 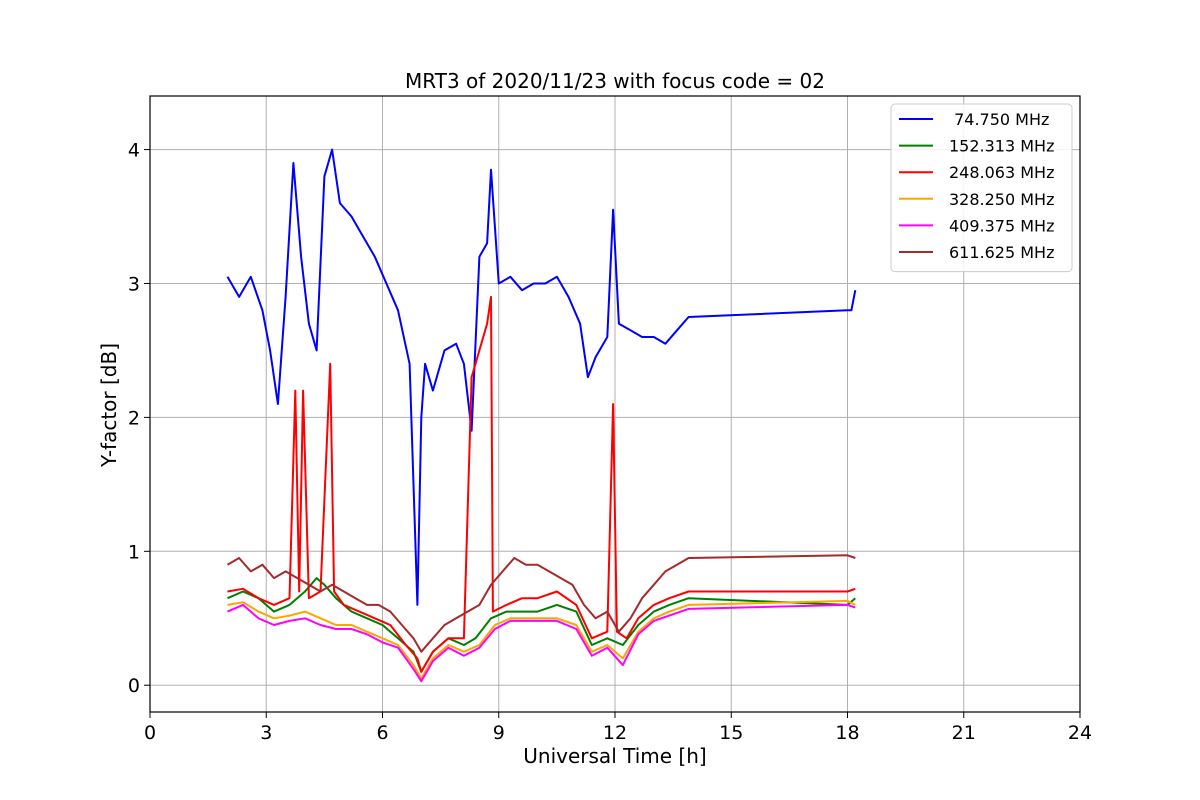 I want to click on y-tick-label: 0, so click(x=134, y=686).